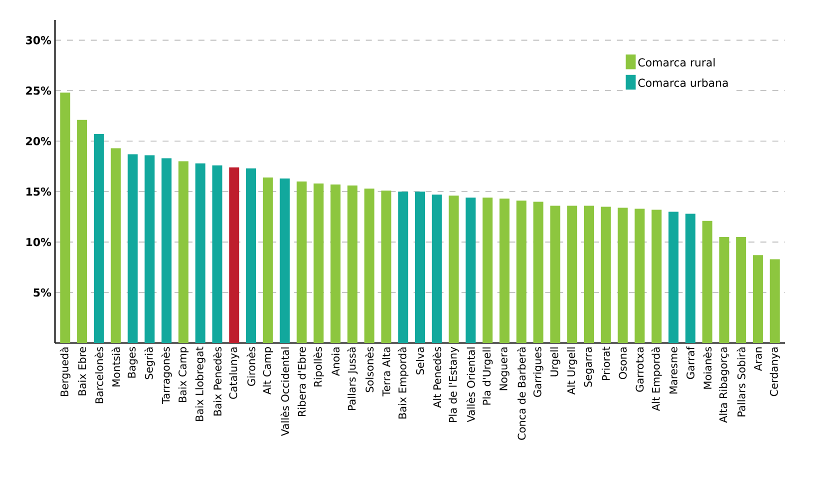  Describe the element at coordinates (39, 242) in the screenshot. I see `y-tick-label: 10%` at that location.